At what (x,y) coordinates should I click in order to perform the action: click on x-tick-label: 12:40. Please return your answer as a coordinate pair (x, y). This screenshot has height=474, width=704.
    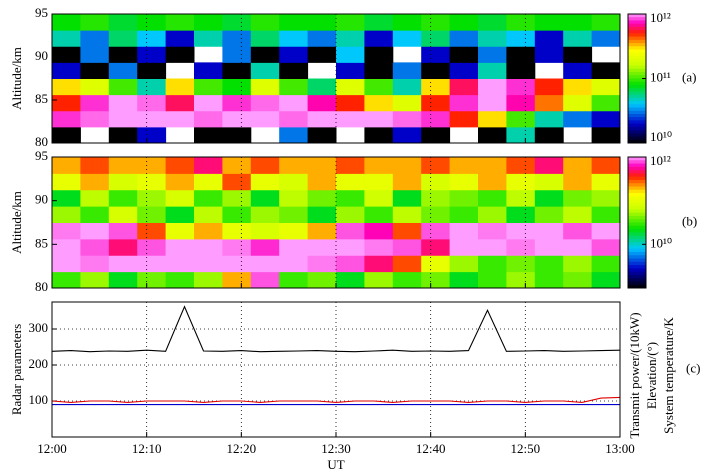
    Looking at the image, I should click on (431, 448).